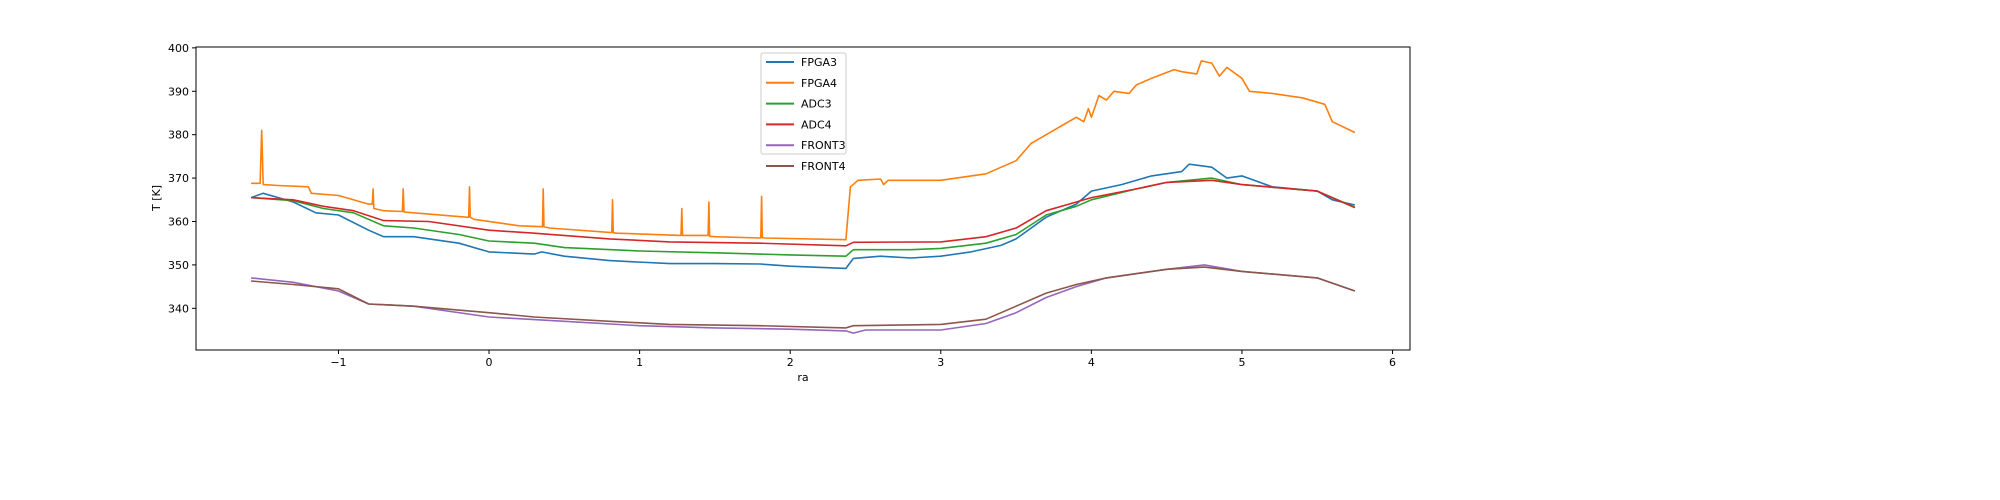  Describe the element at coordinates (338, 362) in the screenshot. I see `x-tick-label: −1` at that location.